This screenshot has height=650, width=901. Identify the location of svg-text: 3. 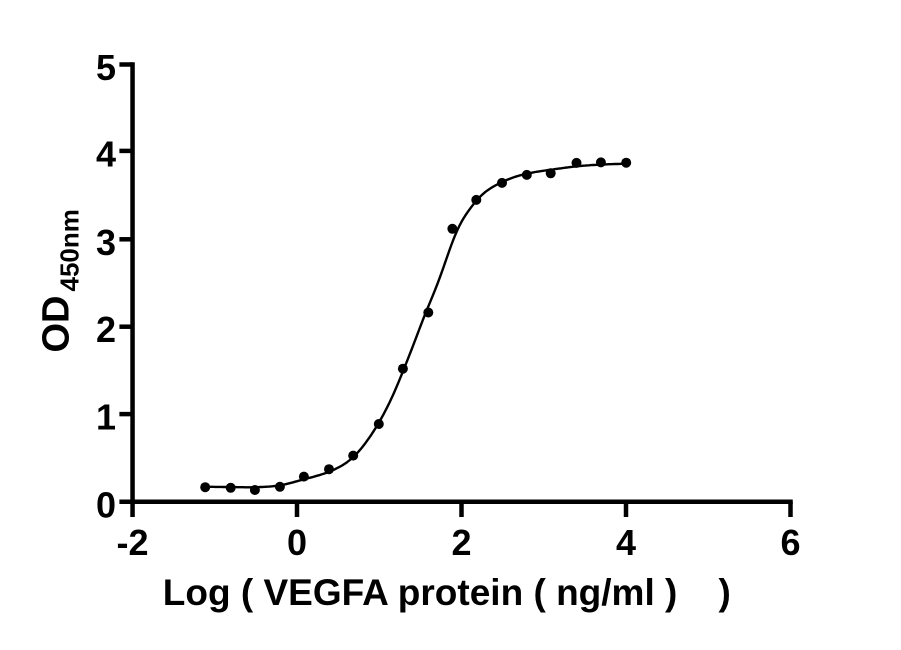
(106, 242).